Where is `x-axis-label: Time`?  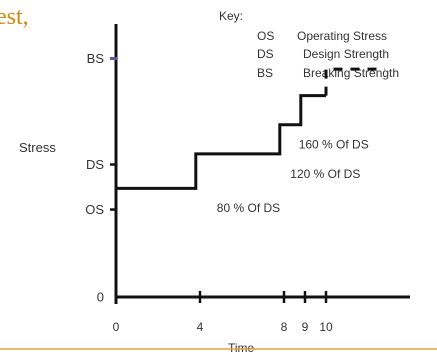
x-axis-label: Time is located at coordinates (241, 347).